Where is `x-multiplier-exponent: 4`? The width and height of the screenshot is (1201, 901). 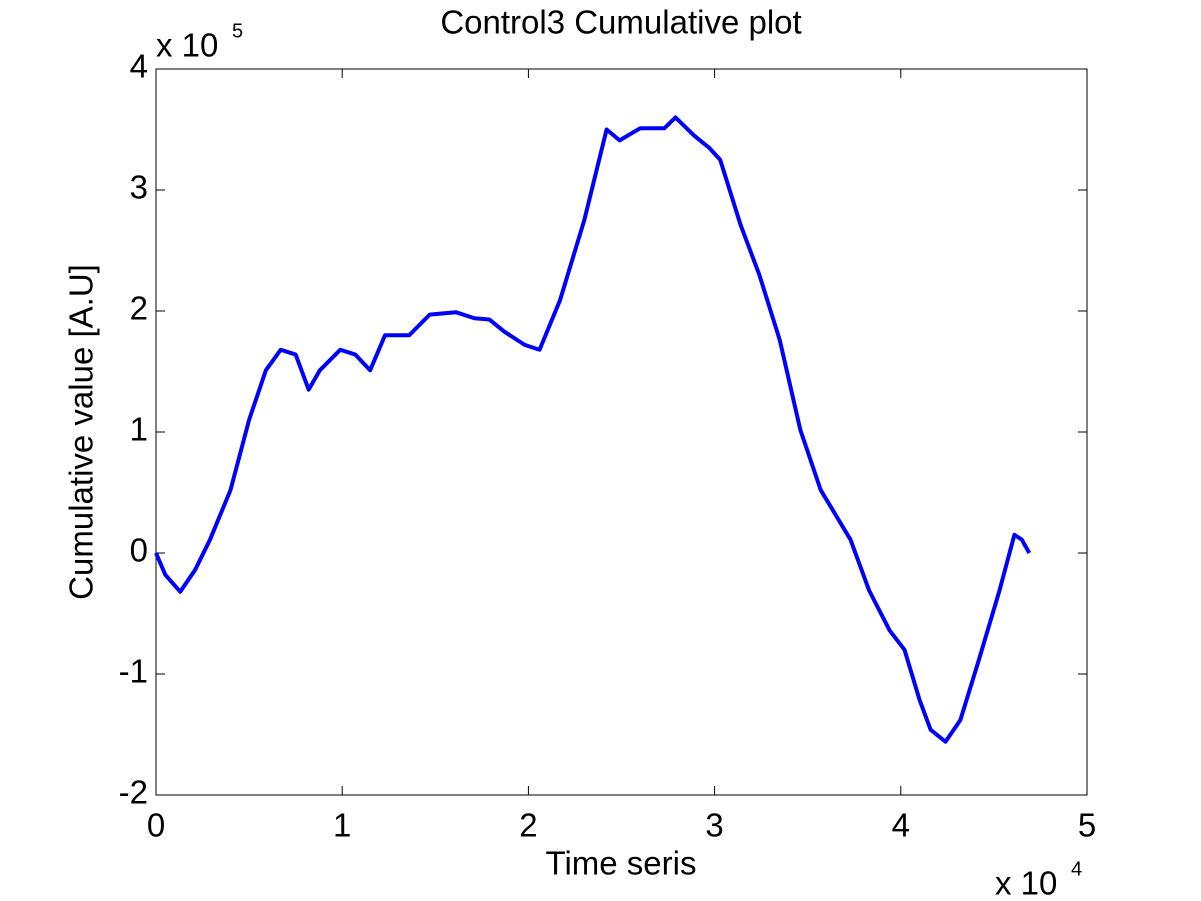 x-multiplier-exponent: 4 is located at coordinates (1076, 869).